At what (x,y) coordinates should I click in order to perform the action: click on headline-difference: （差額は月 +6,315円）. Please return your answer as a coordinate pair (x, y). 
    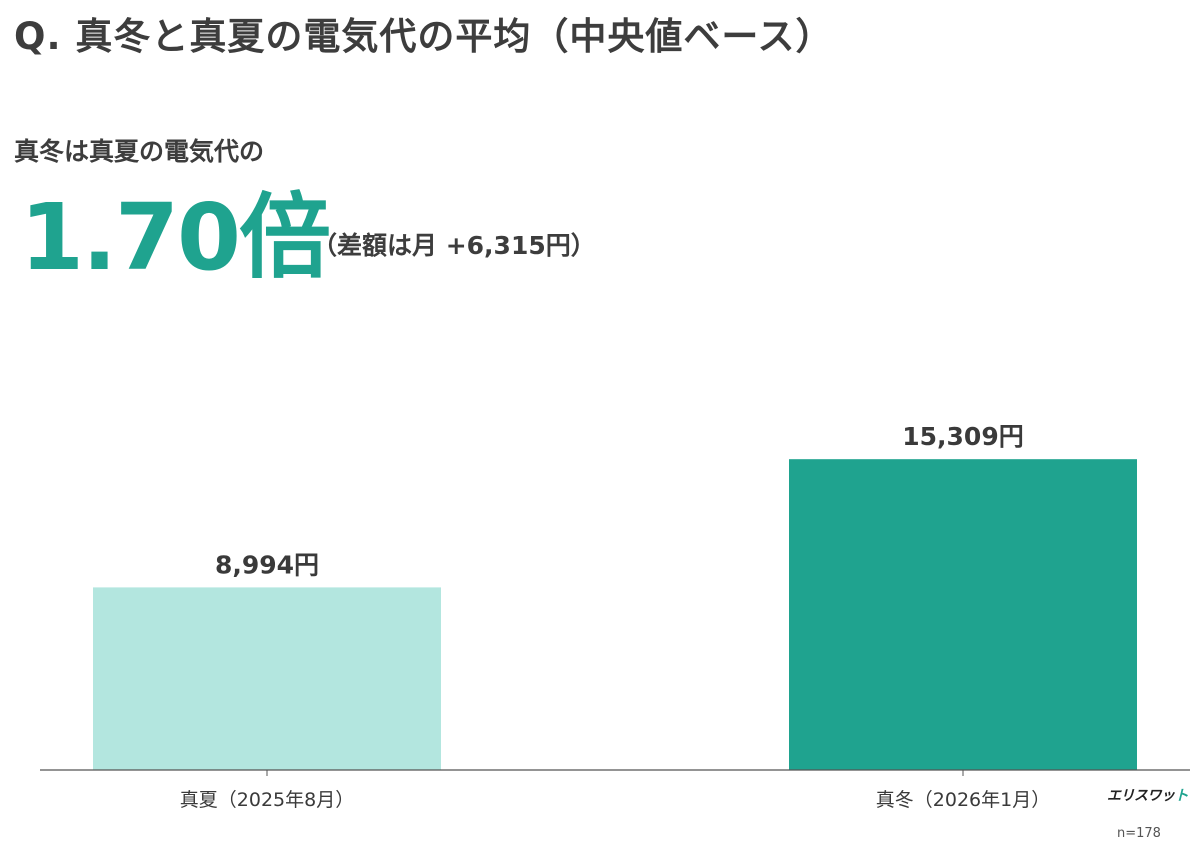
    Looking at the image, I should click on (454, 245).